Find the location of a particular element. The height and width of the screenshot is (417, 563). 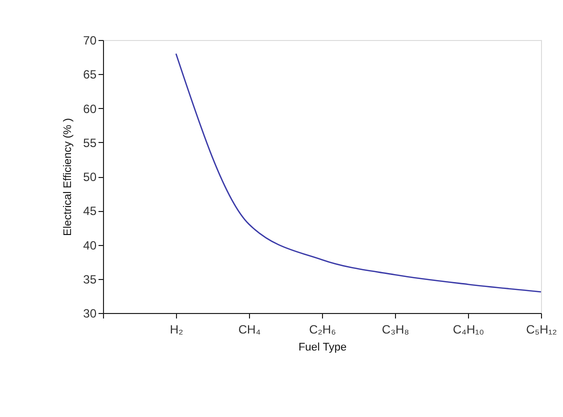

x-tick-label: C₅H₁₂ is located at coordinates (542, 329).